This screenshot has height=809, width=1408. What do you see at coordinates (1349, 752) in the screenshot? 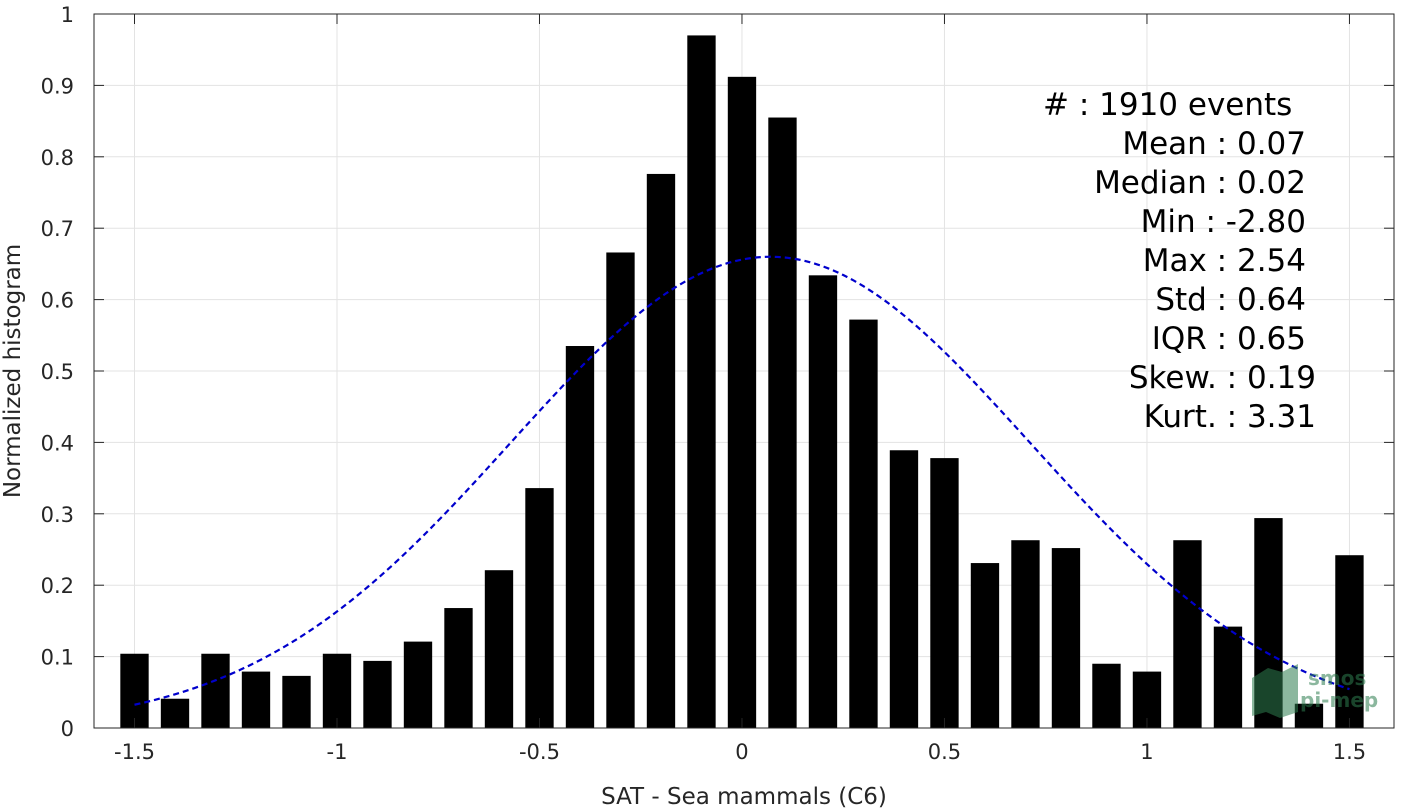
I see `x-tick-label: 1.5` at bounding box center [1349, 752].